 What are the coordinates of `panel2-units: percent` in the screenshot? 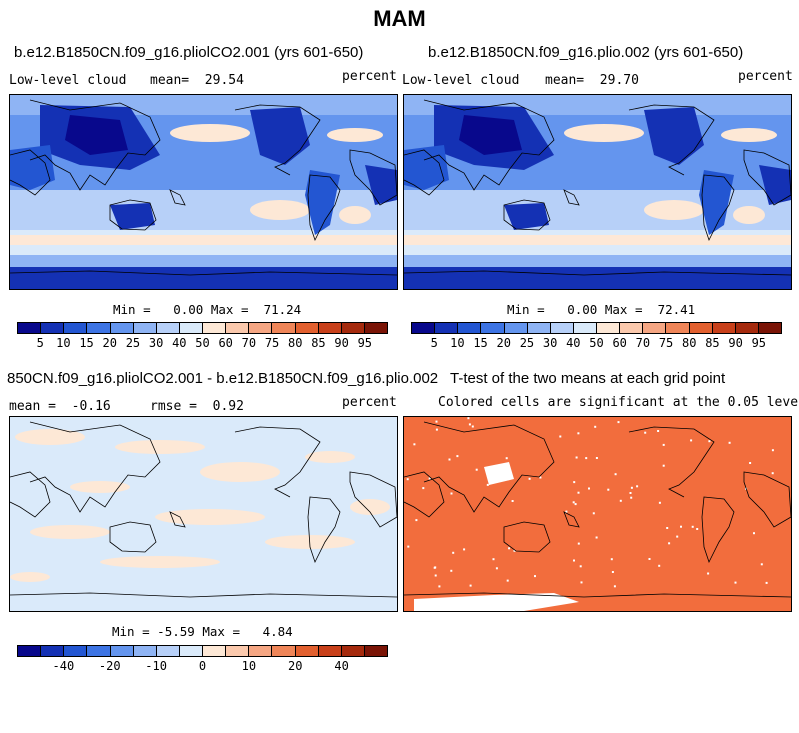 It's located at (765, 76).